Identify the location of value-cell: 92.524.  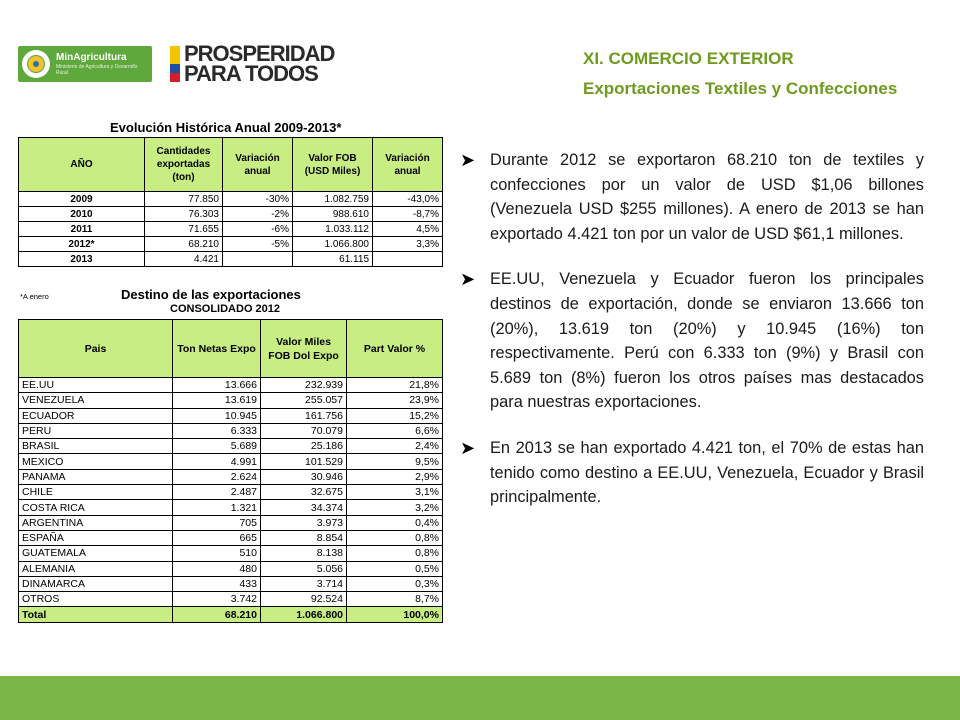
(303, 599).